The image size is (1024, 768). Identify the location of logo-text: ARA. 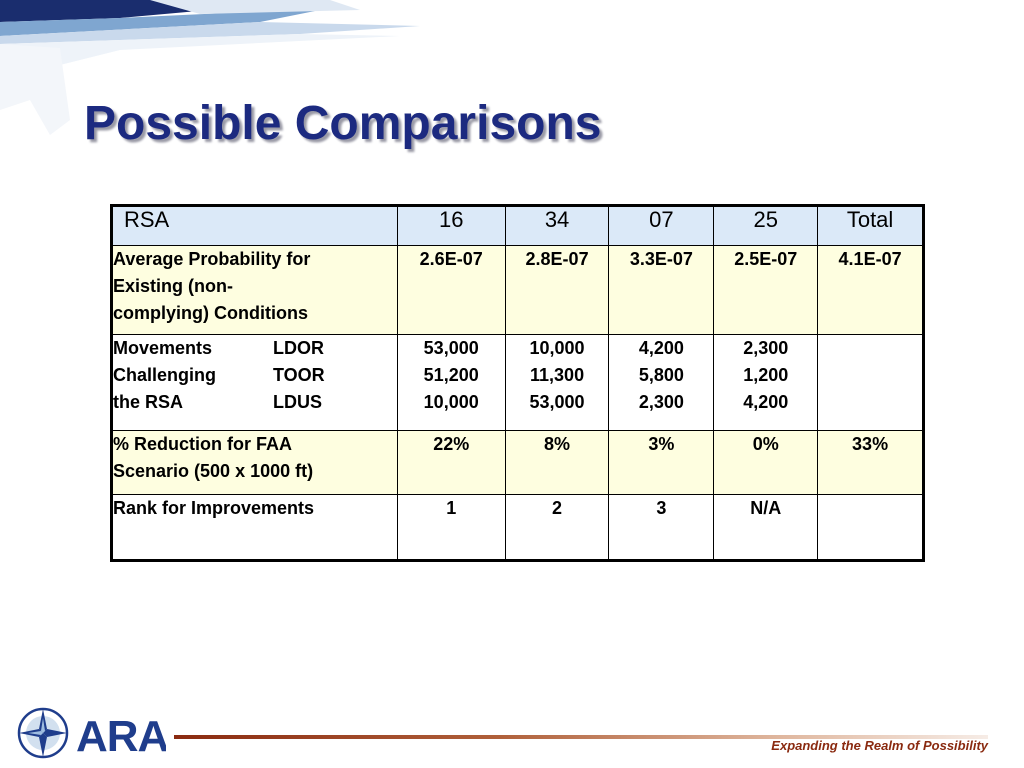
(121, 736).